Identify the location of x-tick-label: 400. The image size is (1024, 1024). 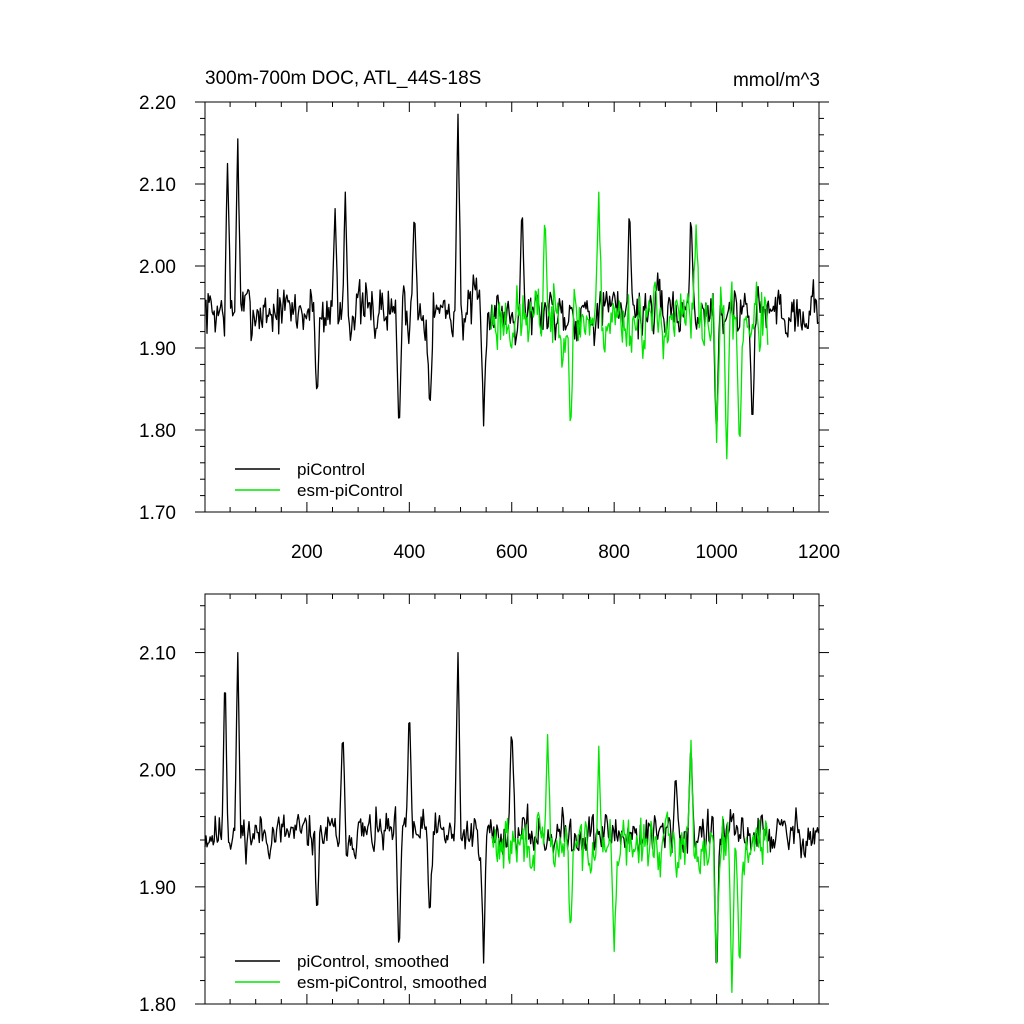
(409, 552).